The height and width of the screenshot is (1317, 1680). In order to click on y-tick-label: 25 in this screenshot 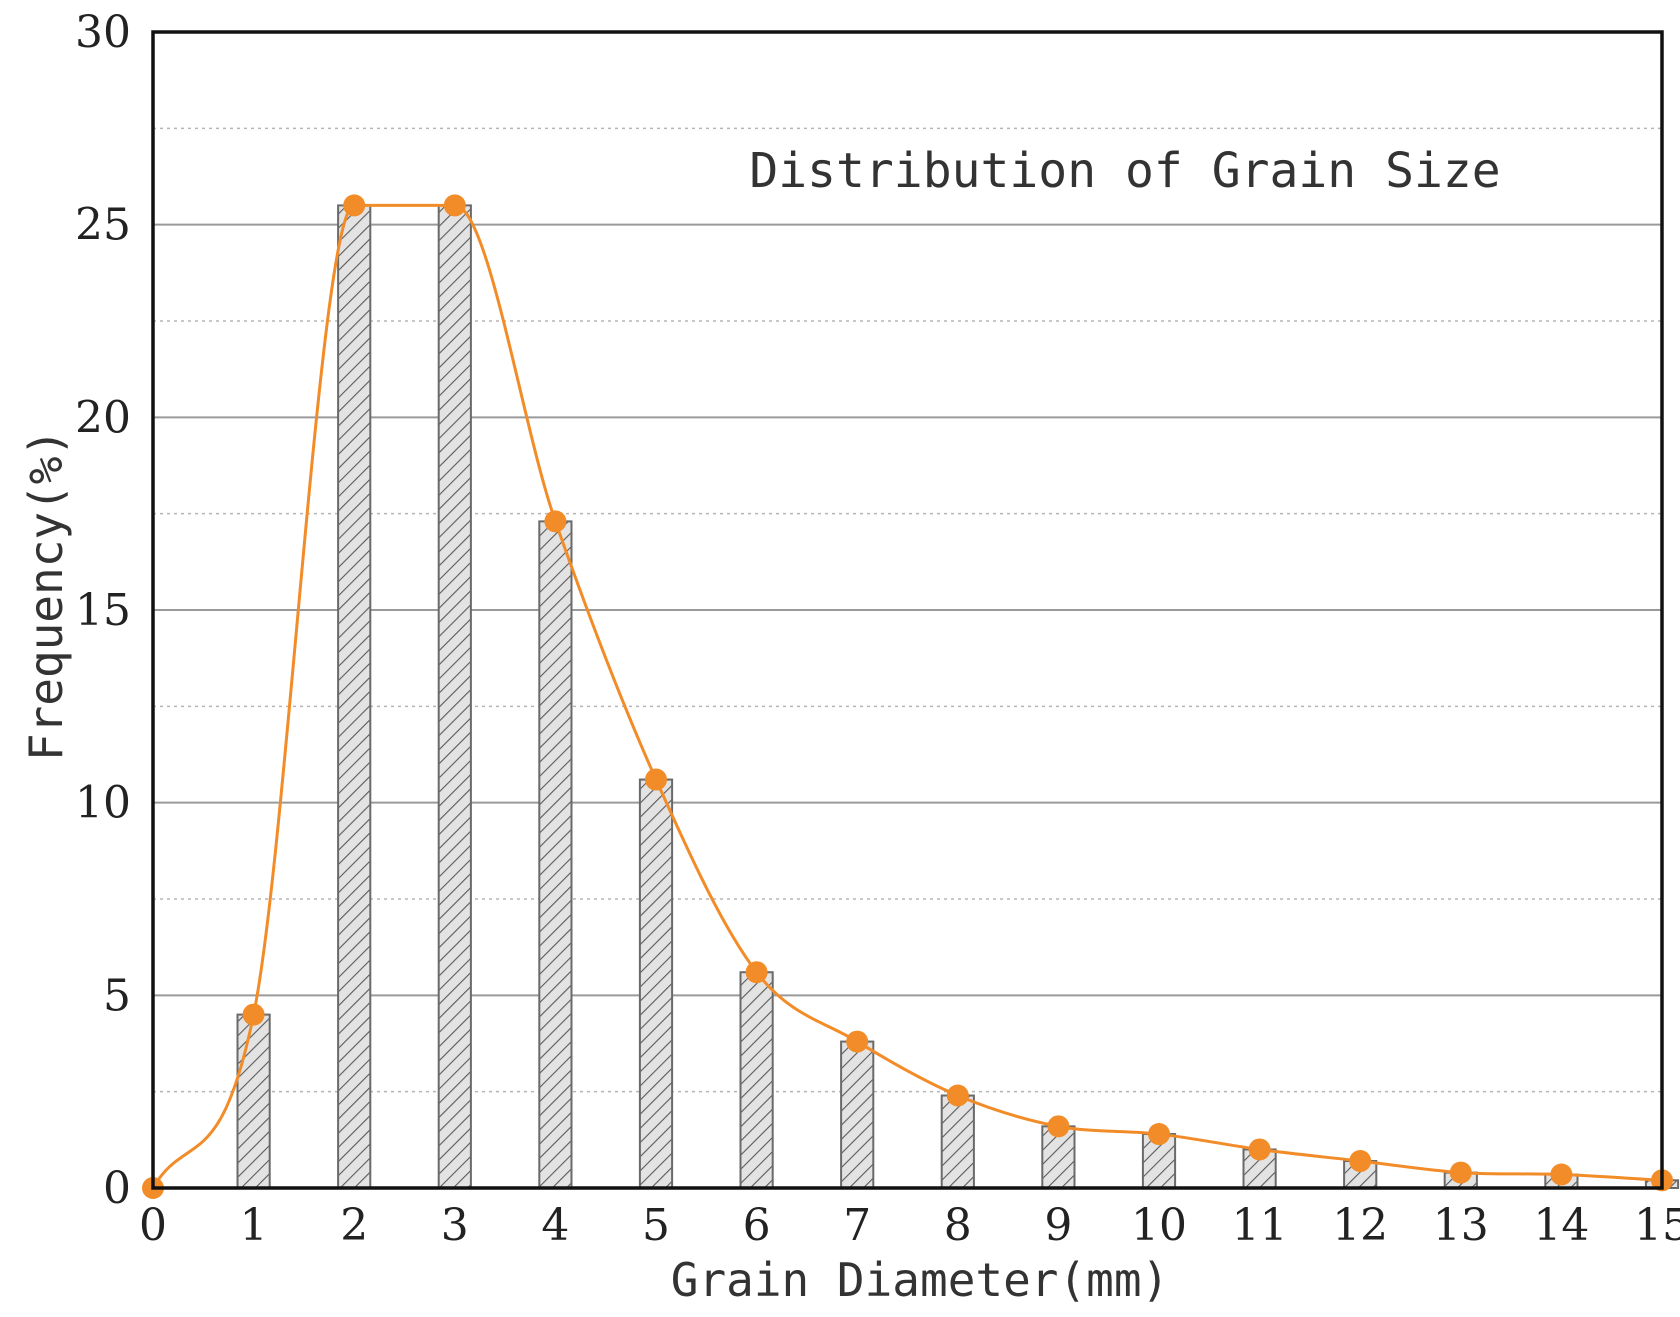, I will do `click(103, 225)`.